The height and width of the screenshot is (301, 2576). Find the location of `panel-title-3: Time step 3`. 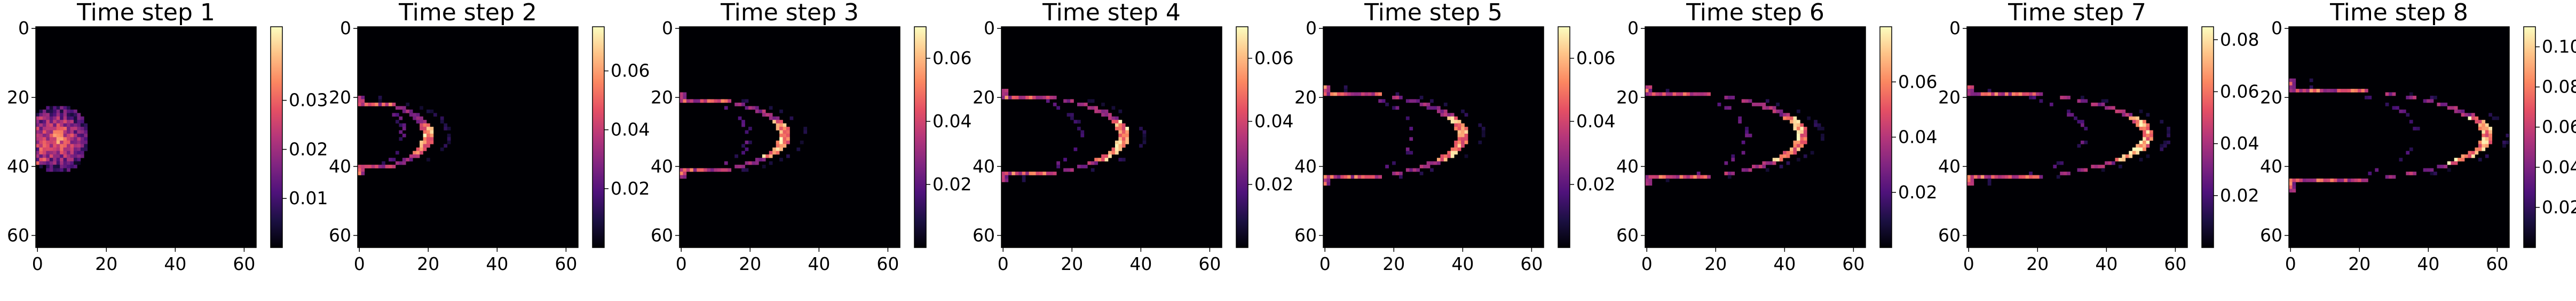

panel-title-3: Time step 3 is located at coordinates (789, 13).